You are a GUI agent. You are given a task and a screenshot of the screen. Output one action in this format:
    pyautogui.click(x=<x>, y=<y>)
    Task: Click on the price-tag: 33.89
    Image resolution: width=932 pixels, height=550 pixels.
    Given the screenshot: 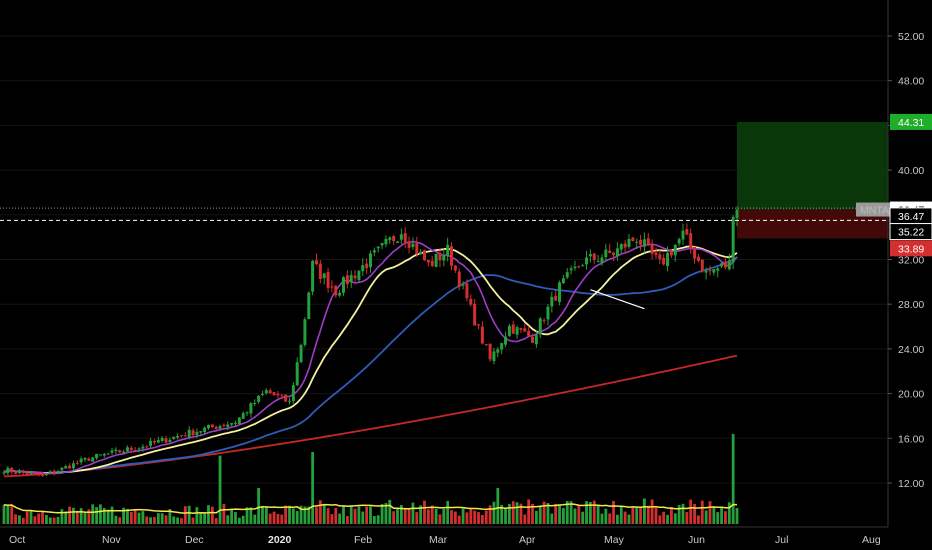 What is the action you would take?
    pyautogui.click(x=911, y=248)
    